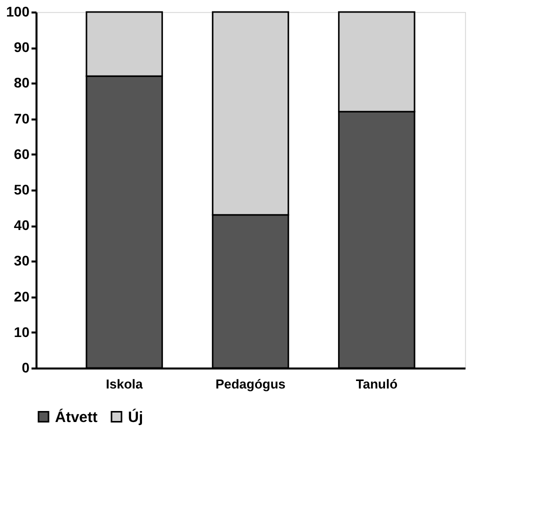 This screenshot has height=528, width=543. Describe the element at coordinates (22, 225) in the screenshot. I see `y-tick-label: 40` at that location.